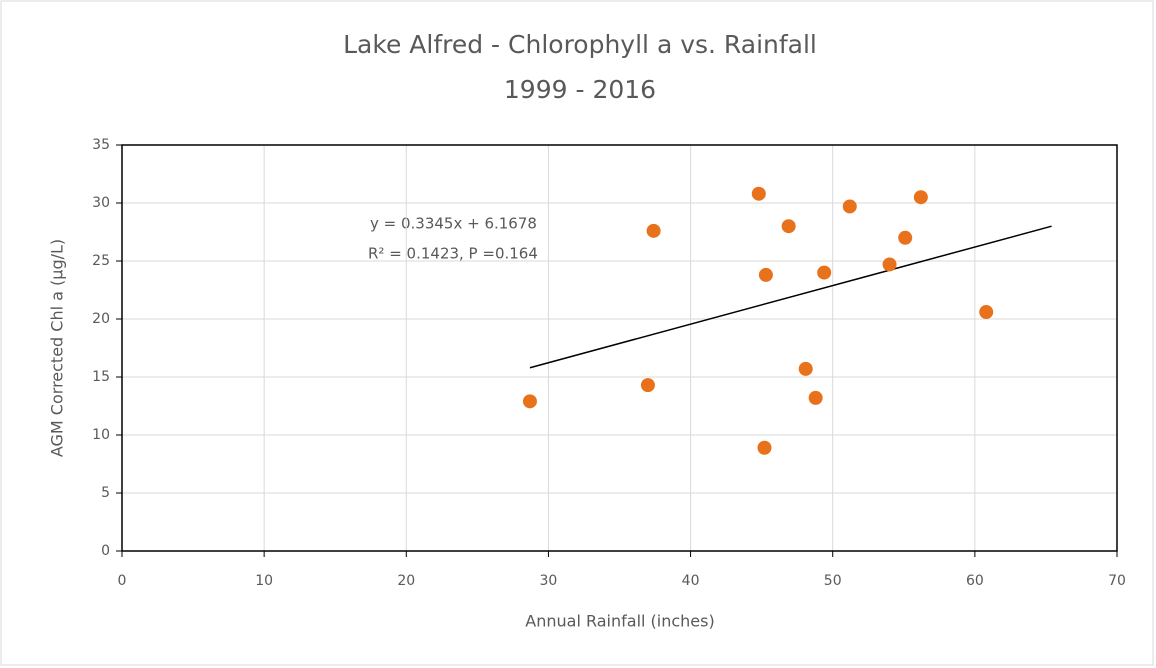 This screenshot has height=668, width=1156. Describe the element at coordinates (790, 297) in the screenshot. I see `trendline` at that location.